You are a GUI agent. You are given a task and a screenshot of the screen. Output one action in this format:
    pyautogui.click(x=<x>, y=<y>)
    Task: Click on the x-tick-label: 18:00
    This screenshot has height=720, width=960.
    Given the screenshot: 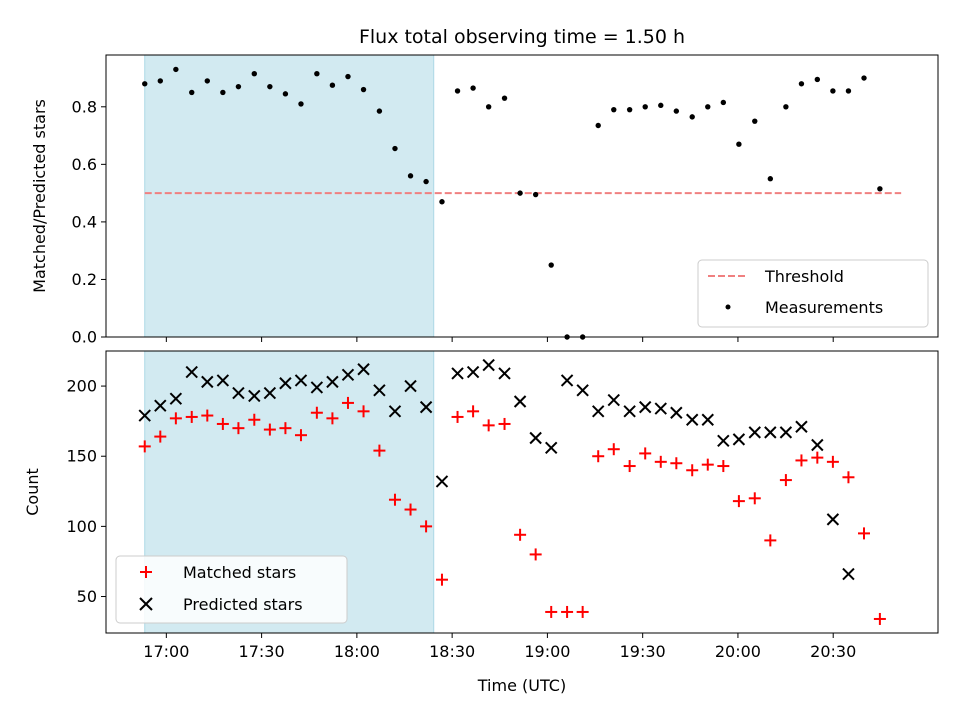 What is the action you would take?
    pyautogui.click(x=357, y=651)
    